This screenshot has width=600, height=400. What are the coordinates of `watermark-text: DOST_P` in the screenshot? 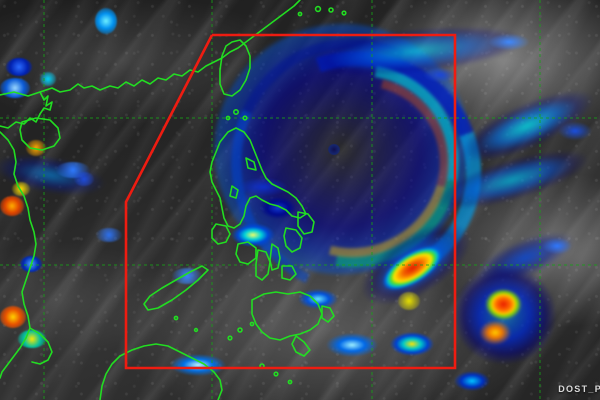 It's located at (579, 389).